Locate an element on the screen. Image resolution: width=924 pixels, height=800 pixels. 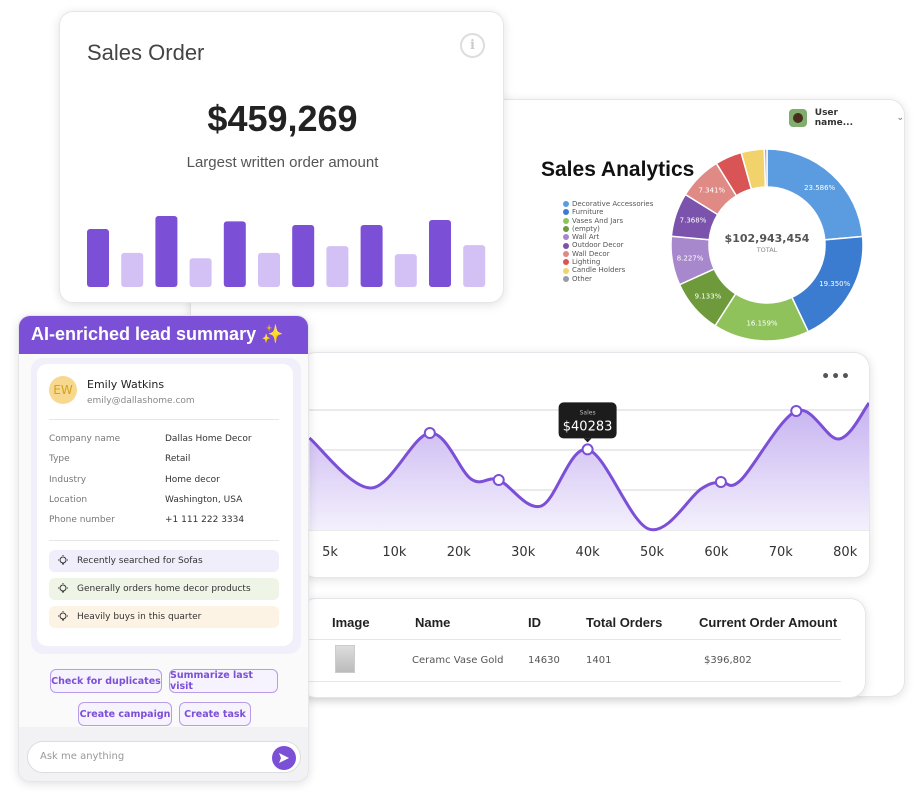
slice-label: 7.368% is located at coordinates (693, 221).